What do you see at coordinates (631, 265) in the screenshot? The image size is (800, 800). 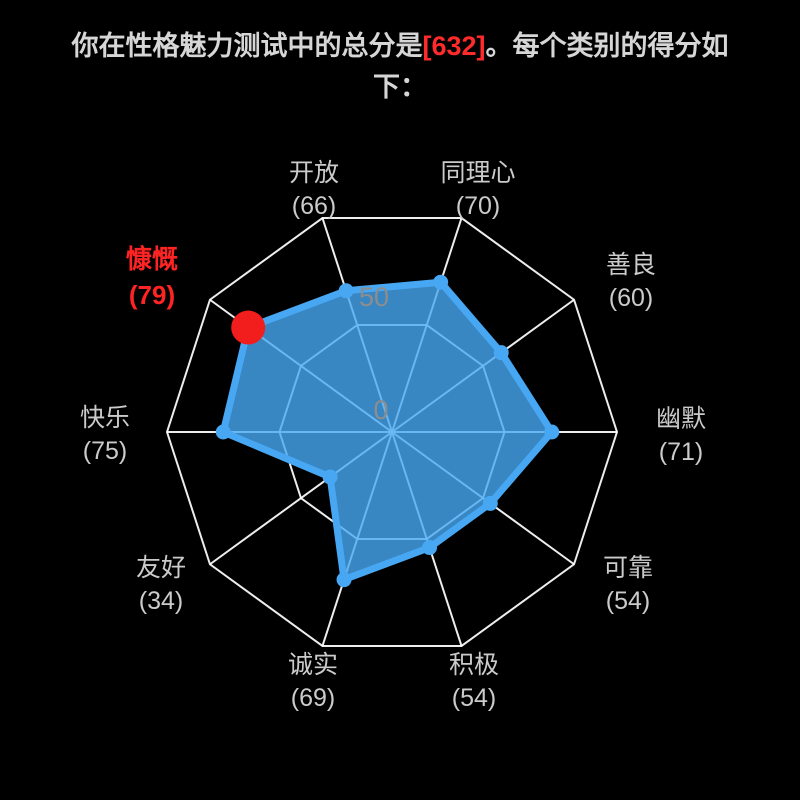 I see `axis-label-name: 善良` at bounding box center [631, 265].